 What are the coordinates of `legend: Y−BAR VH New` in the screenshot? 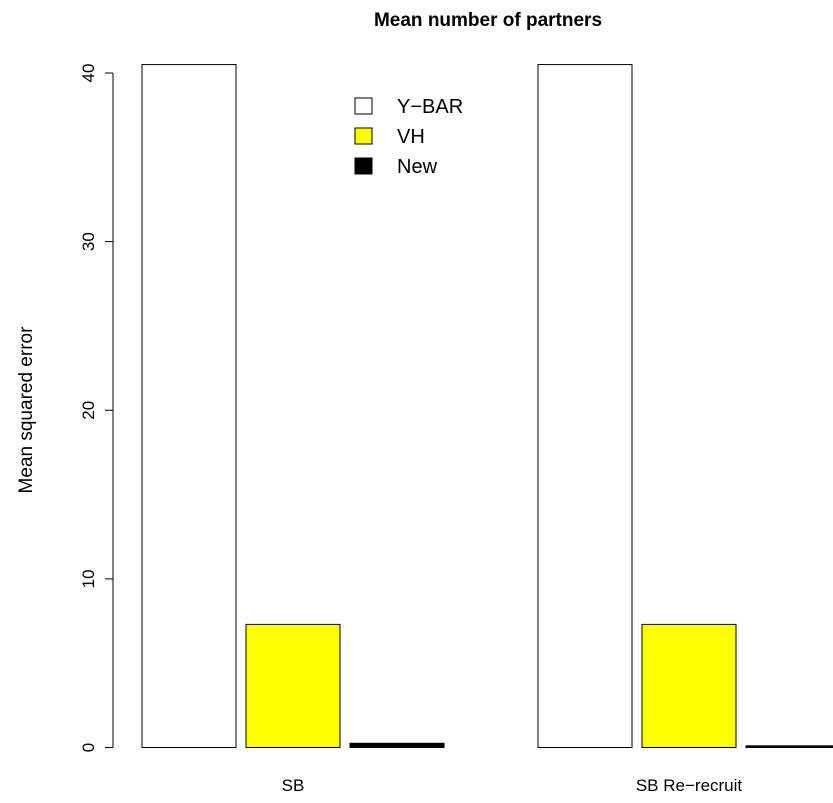 It's located at (408, 137).